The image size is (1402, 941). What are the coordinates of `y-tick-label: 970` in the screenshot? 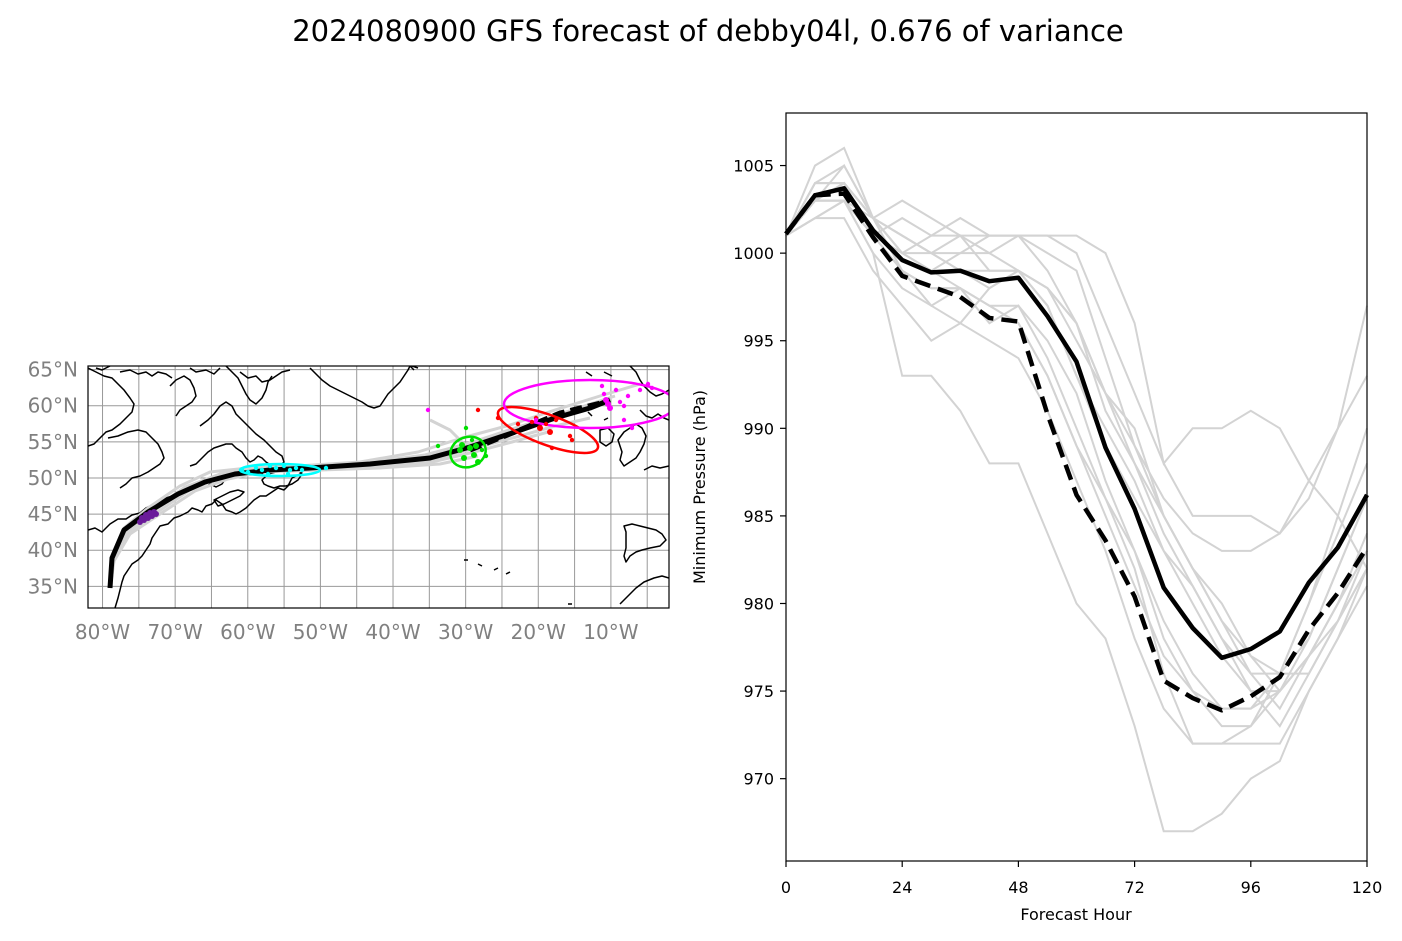 It's located at (758, 779).